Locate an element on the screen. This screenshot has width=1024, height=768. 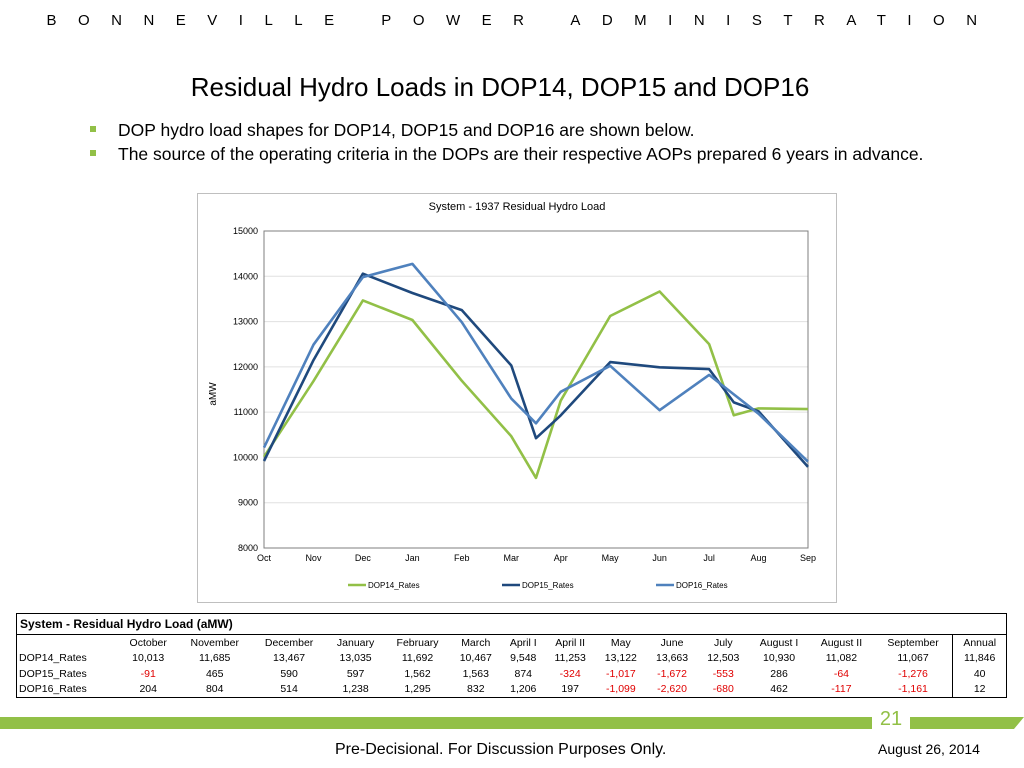
accent-bar is located at coordinates (512, 723).